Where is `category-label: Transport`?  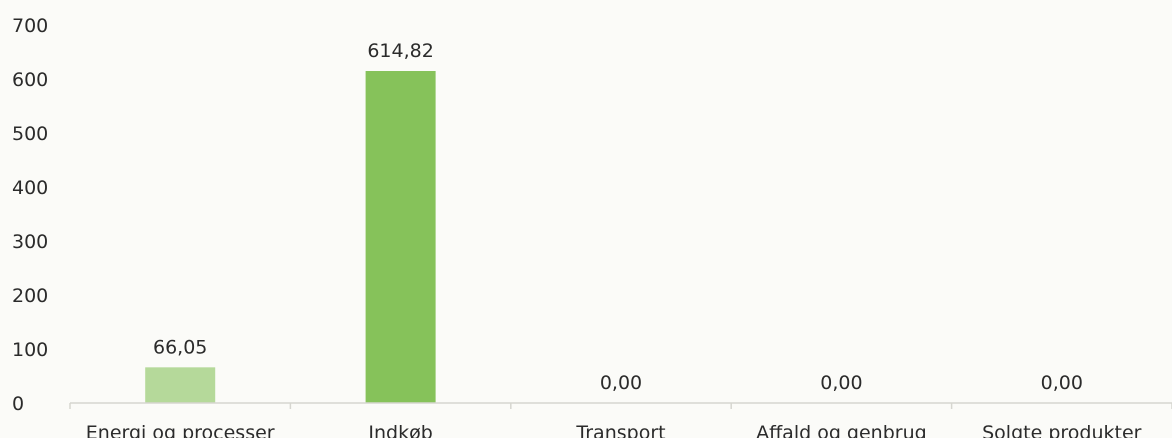 category-label: Transport is located at coordinates (620, 430).